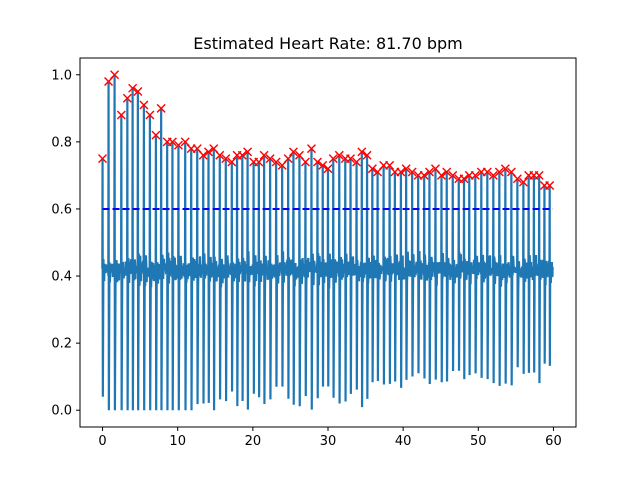 This screenshot has height=480, width=640. I want to click on x-tick-label: 30, so click(328, 441).